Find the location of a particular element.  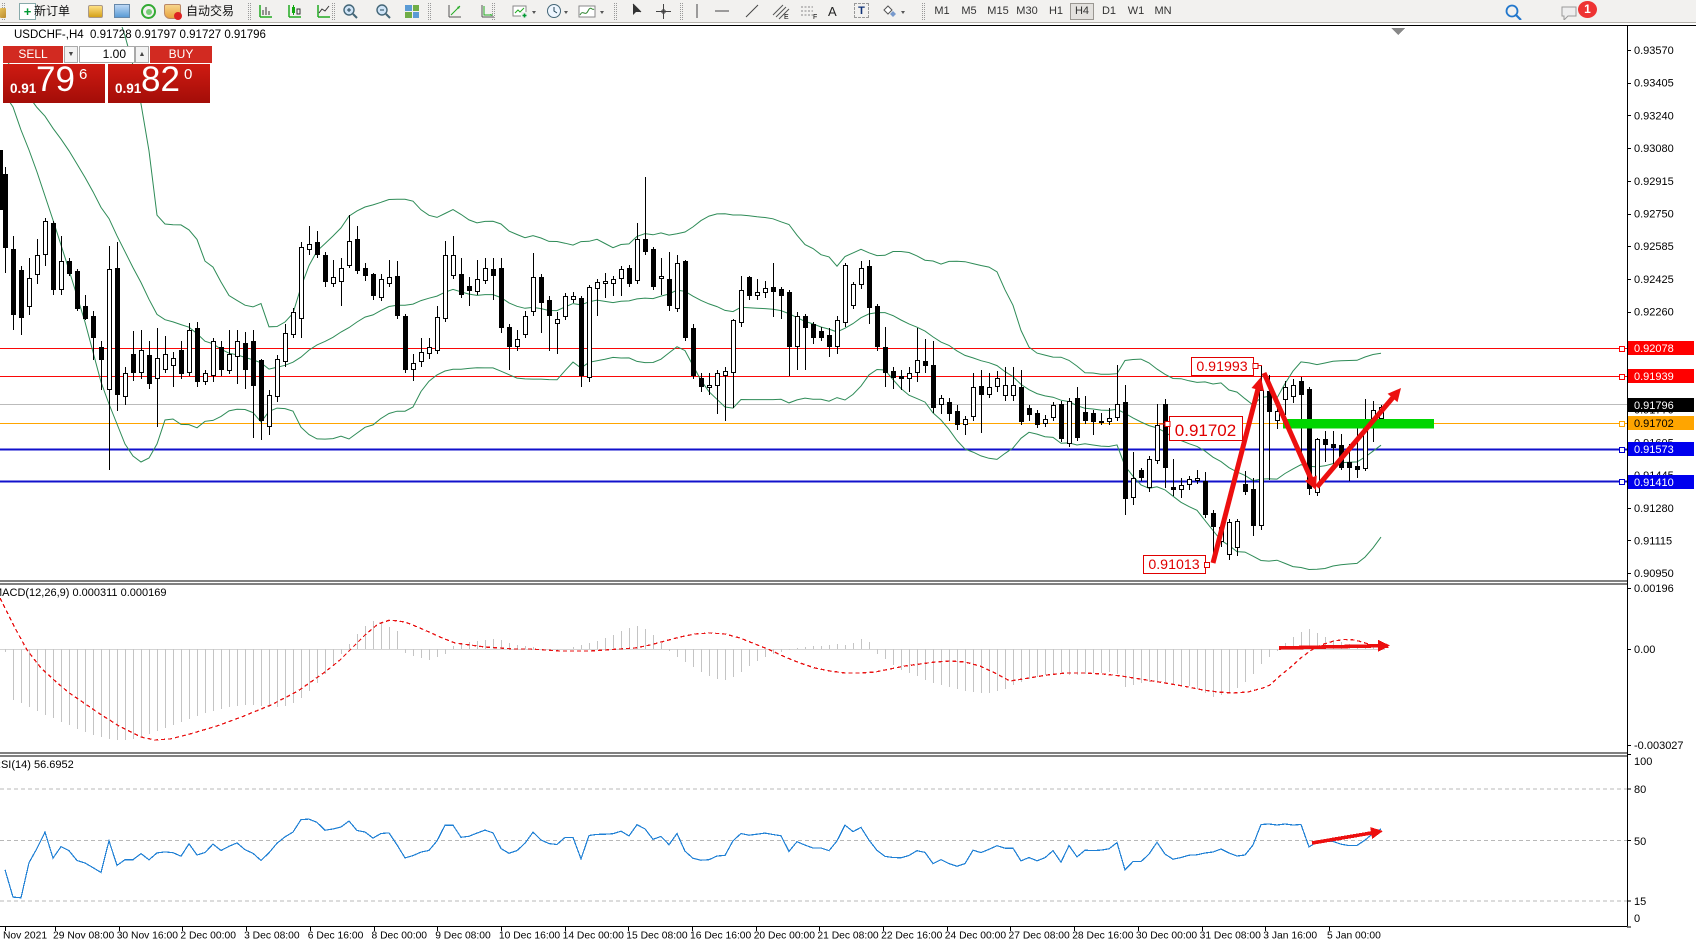

svg-text: 0.91993 is located at coordinates (1221, 367).